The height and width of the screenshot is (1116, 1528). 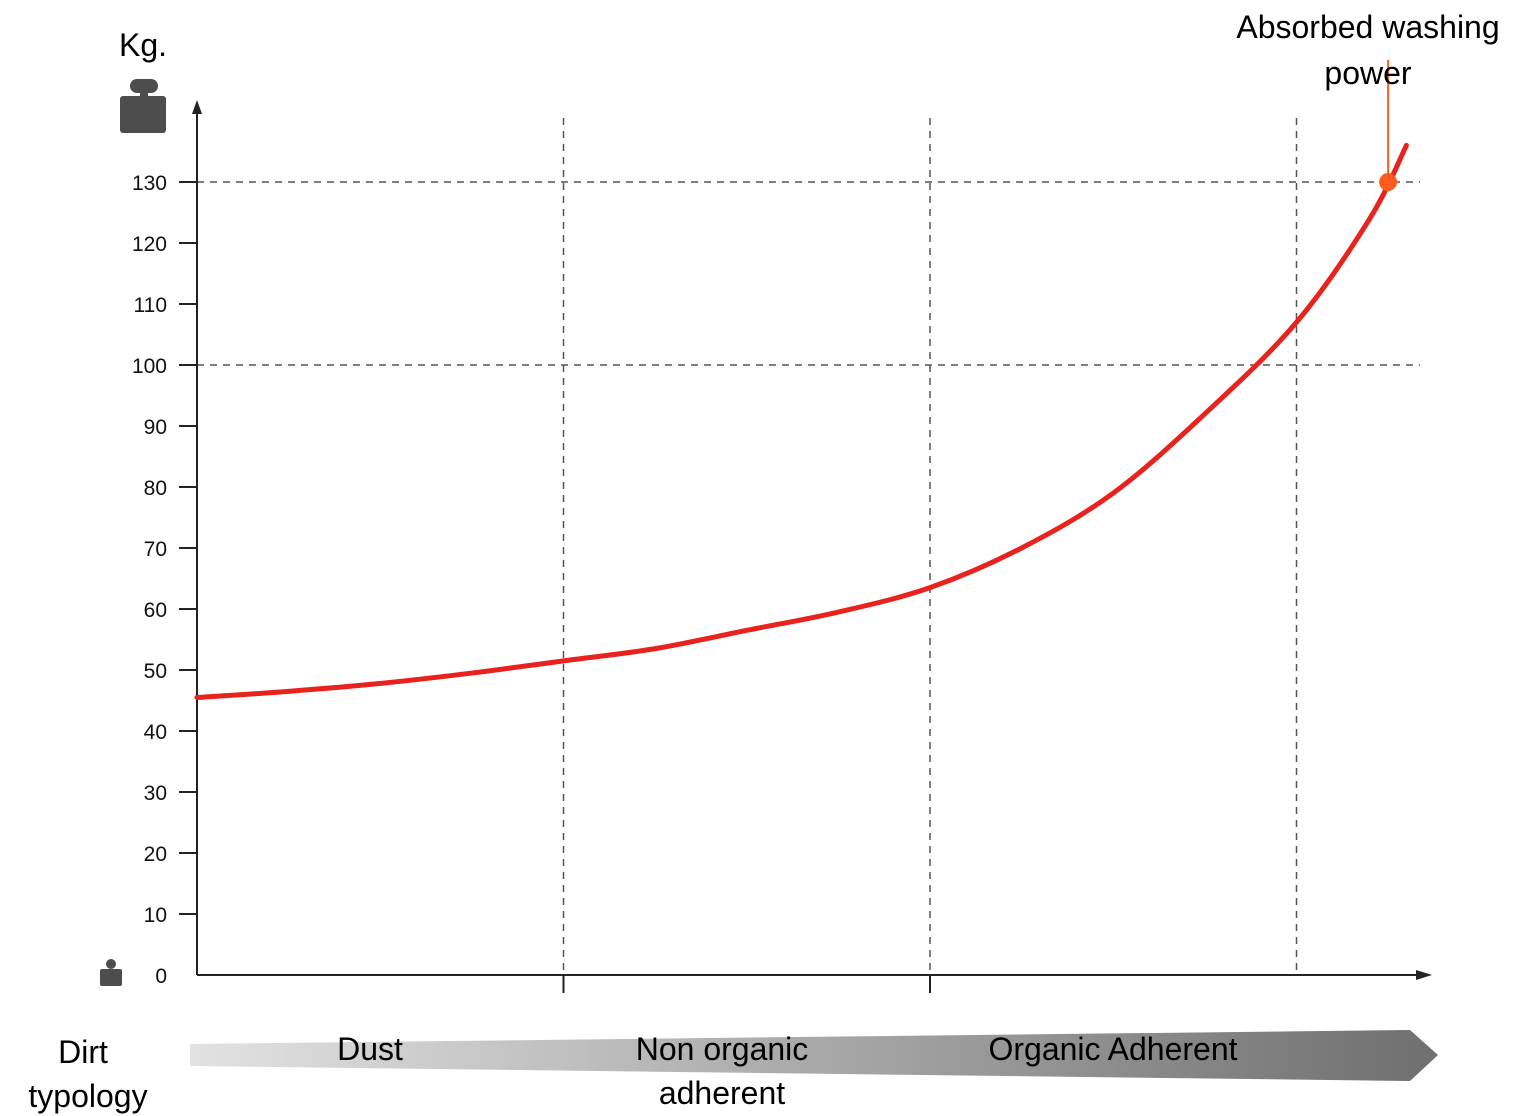 I want to click on weight-icon, so click(x=143, y=106).